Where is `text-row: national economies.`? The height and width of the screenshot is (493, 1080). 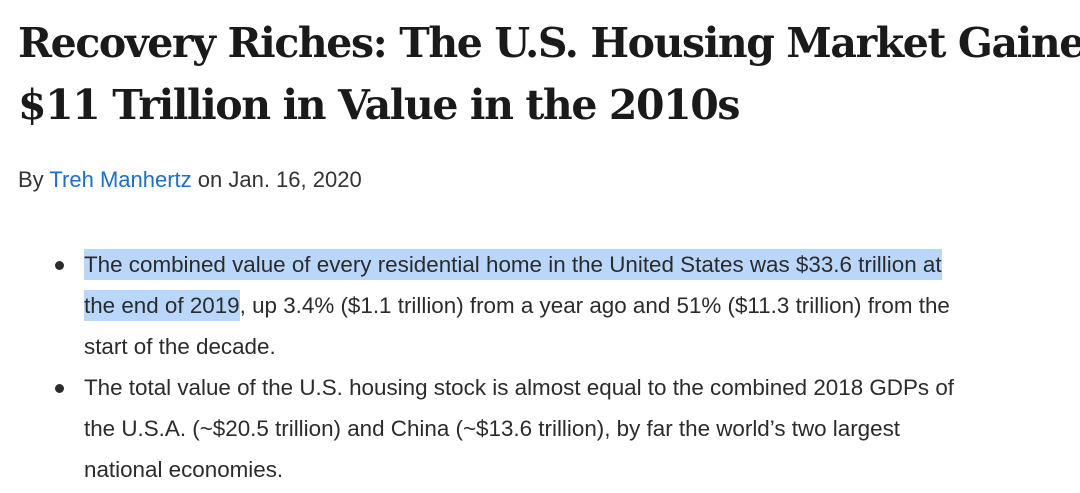
text-row: national economies. is located at coordinates (184, 469).